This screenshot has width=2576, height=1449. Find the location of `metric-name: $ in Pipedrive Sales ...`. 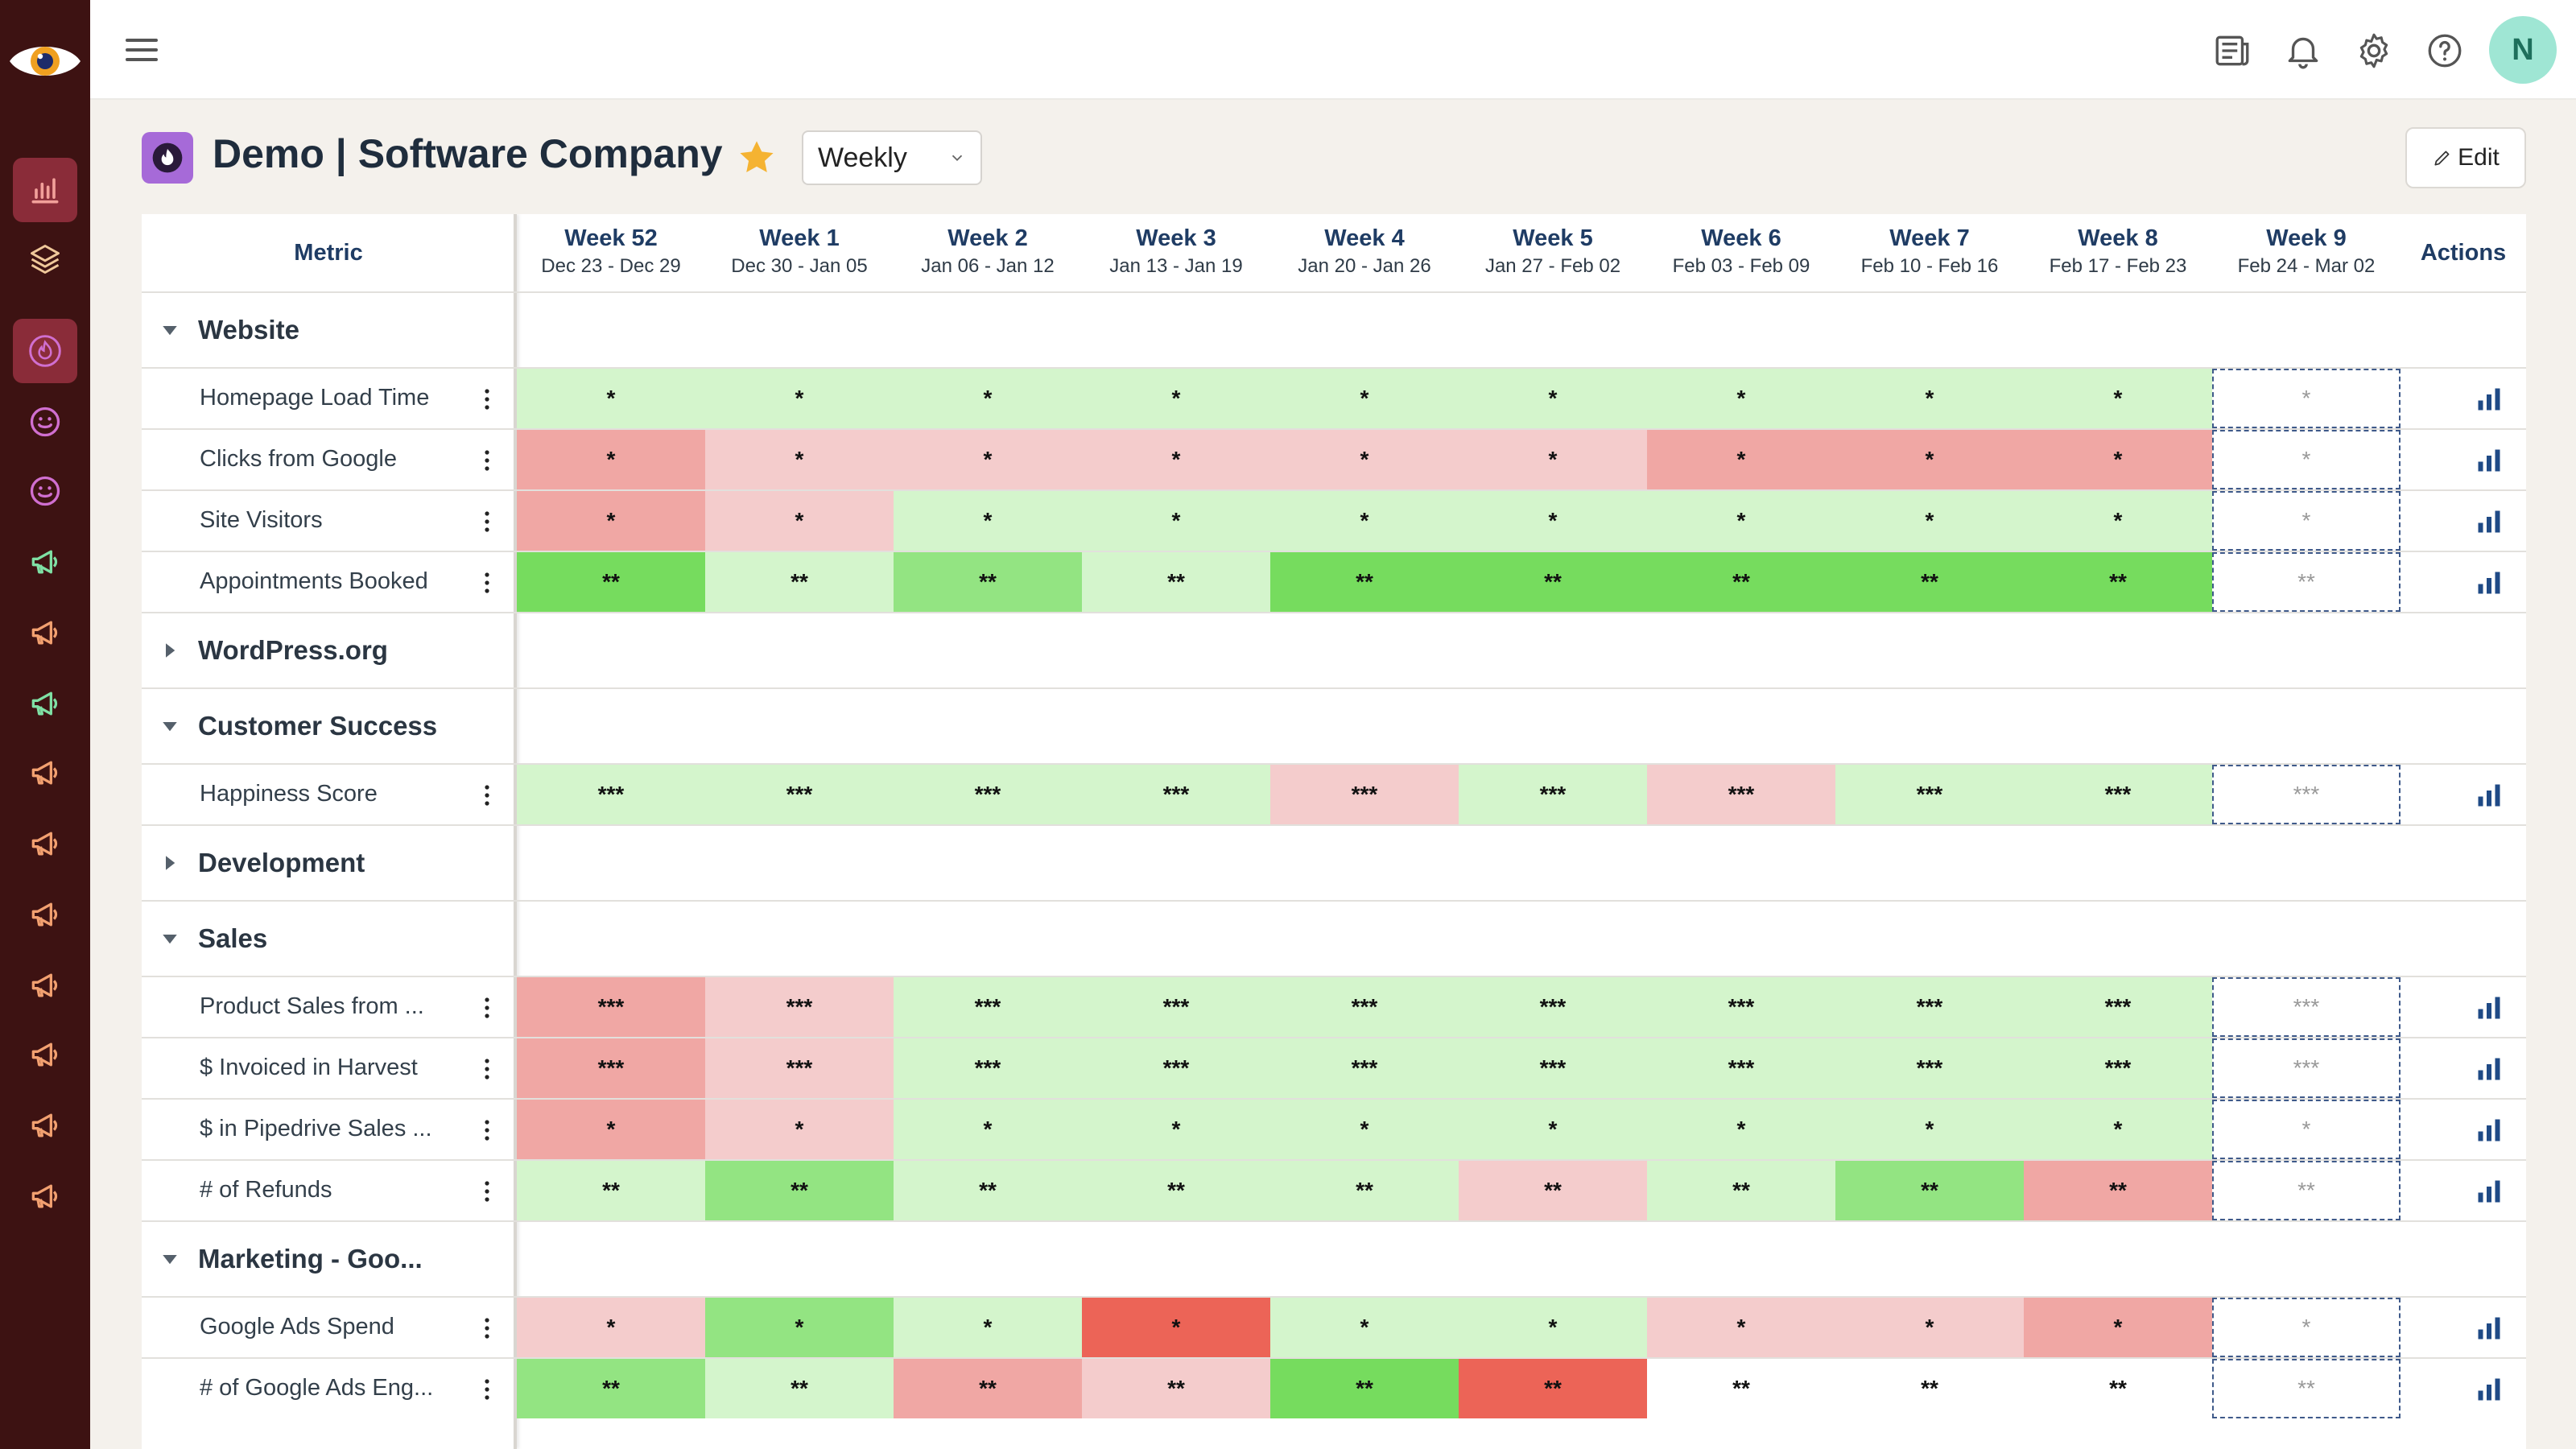

metric-name: $ in Pipedrive Sales ... is located at coordinates (316, 1128).